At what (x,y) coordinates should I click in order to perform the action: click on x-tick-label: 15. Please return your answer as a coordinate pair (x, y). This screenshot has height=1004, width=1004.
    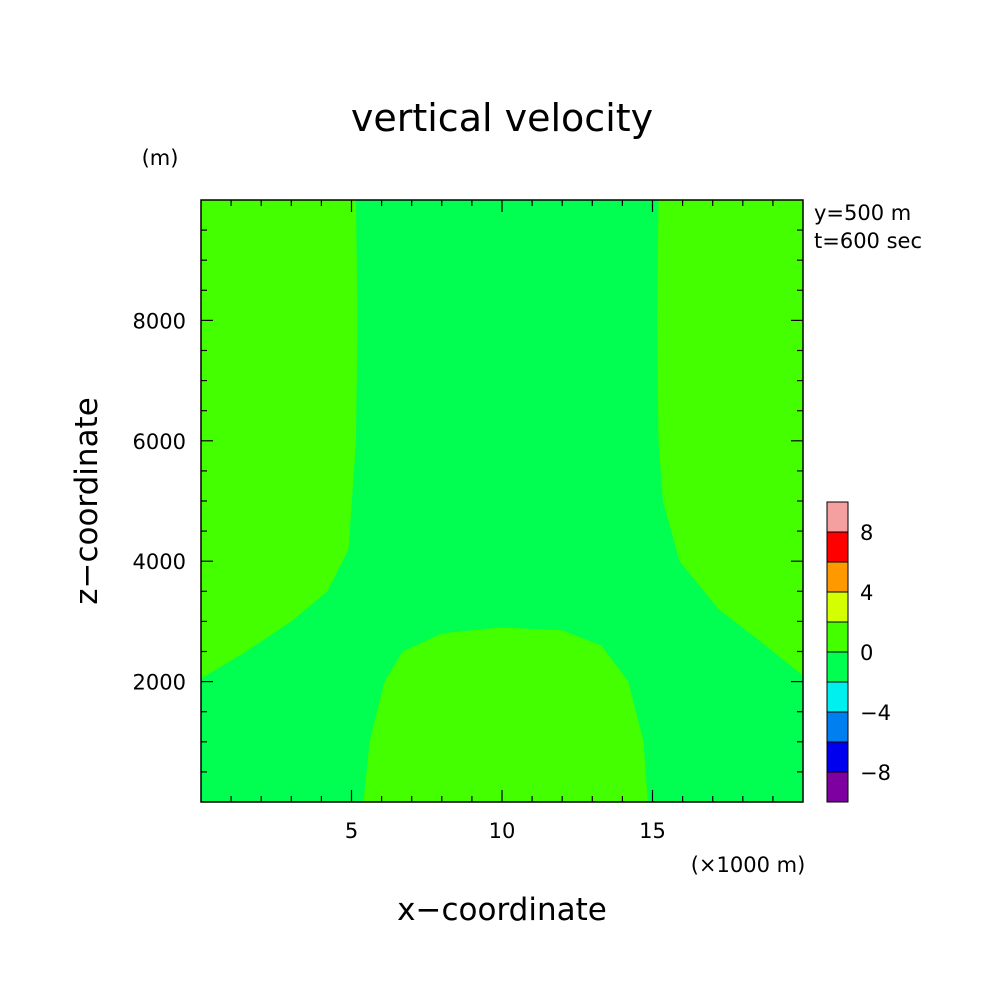
    Looking at the image, I should click on (652, 831).